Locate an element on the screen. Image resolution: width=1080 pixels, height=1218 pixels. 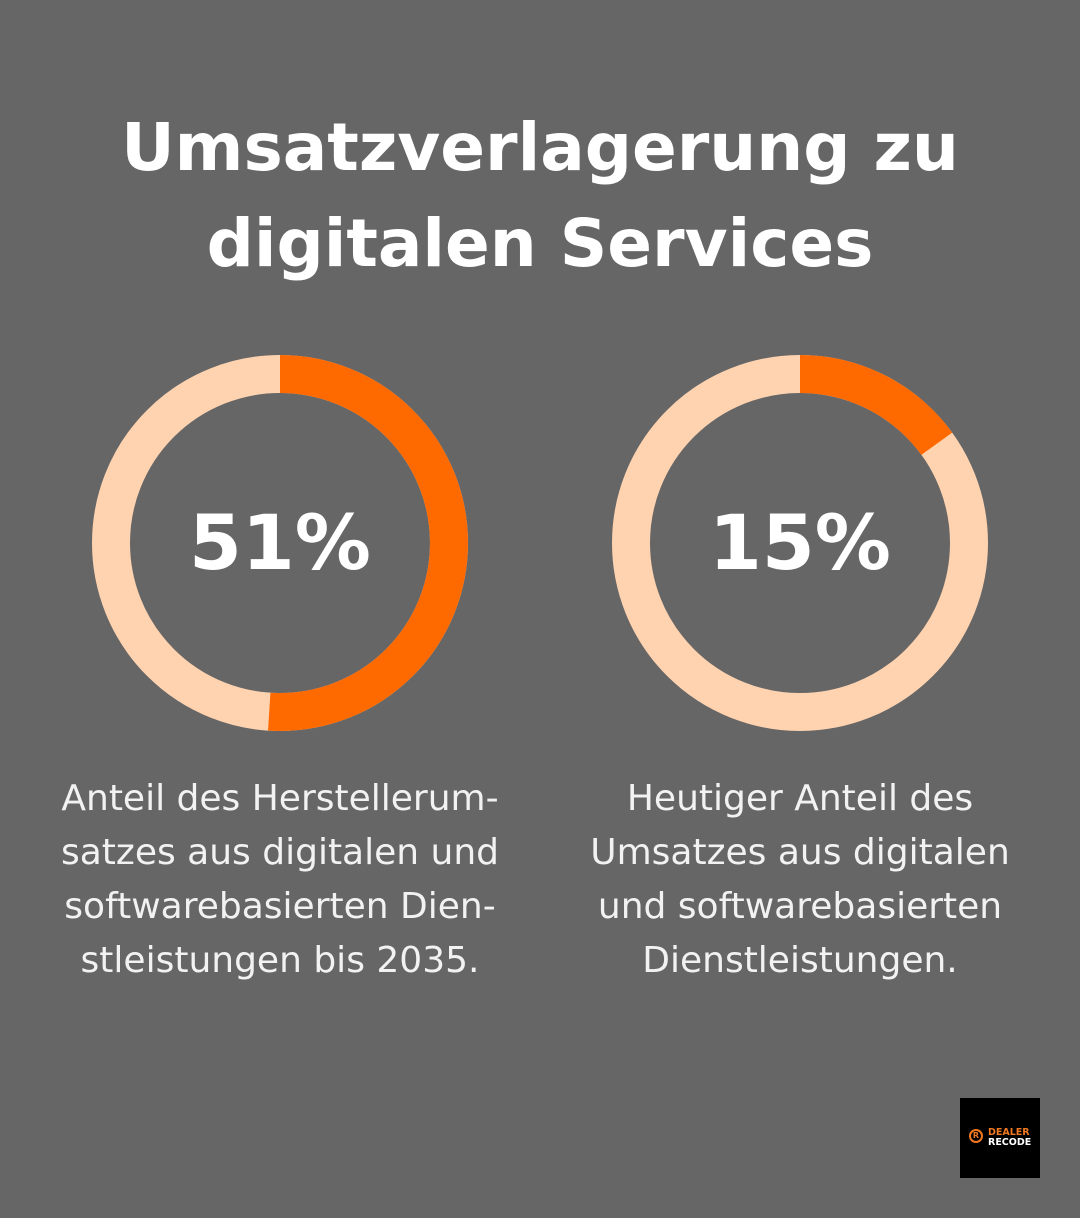
donut-chart-2: 15% is located at coordinates (800, 543).